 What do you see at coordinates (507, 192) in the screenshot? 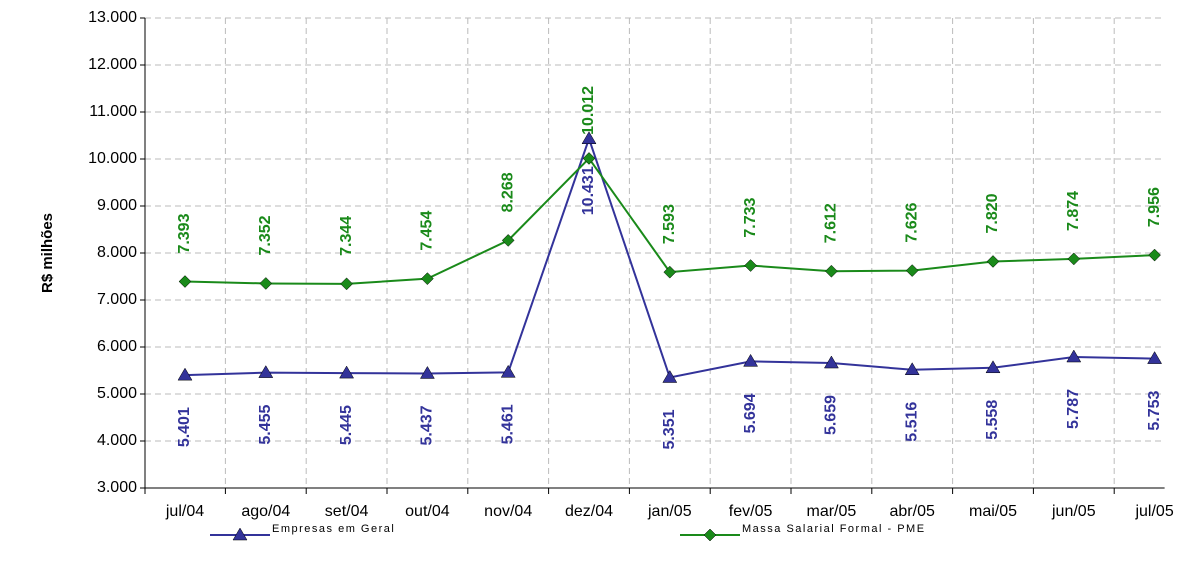
I see `data-label: 8.268` at bounding box center [507, 192].